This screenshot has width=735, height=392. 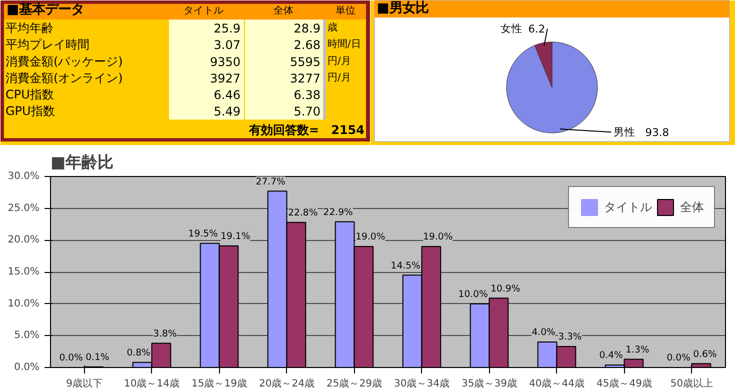 I want to click on x-tick-label: 9歳以下, so click(x=84, y=384).